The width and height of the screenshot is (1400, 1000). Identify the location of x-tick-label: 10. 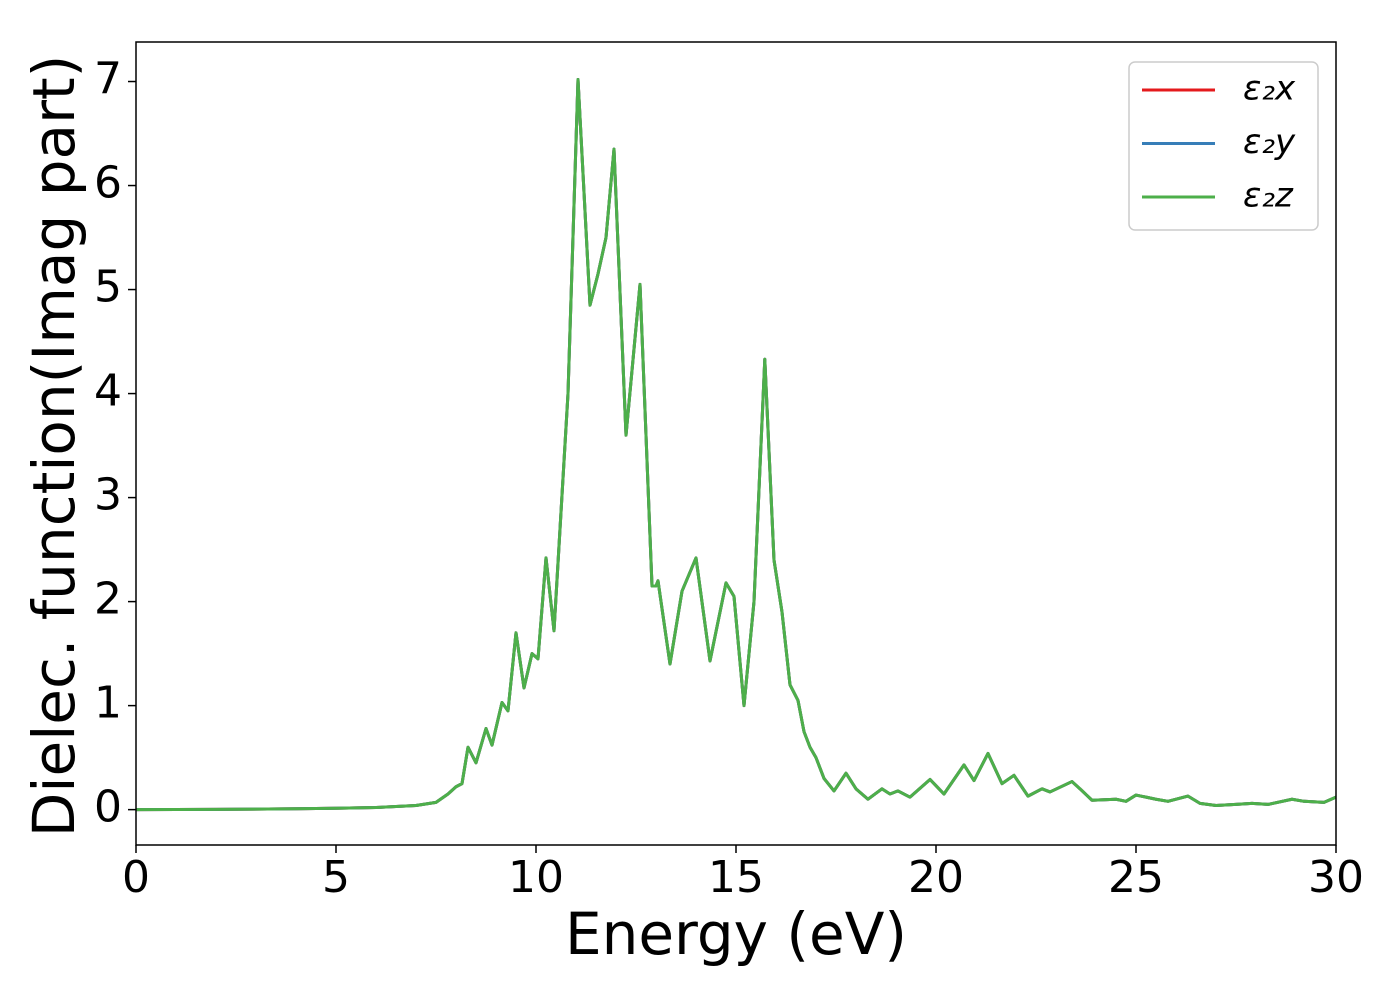
(536, 877).